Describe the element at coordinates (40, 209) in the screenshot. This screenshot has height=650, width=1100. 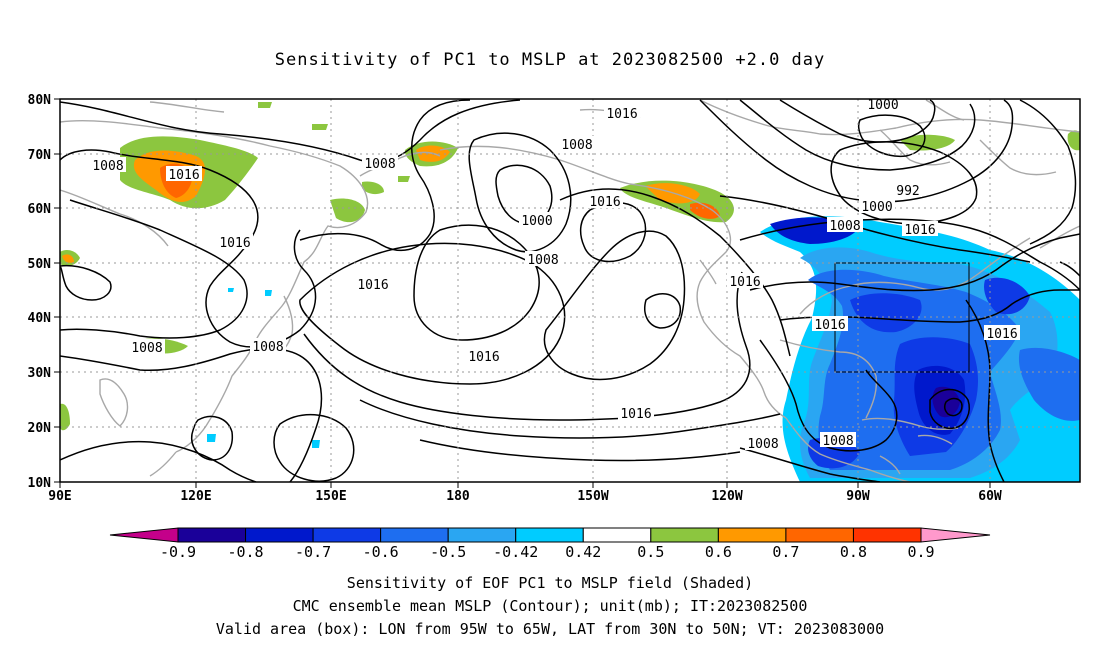
I see `lat-label-60n: 60N` at that location.